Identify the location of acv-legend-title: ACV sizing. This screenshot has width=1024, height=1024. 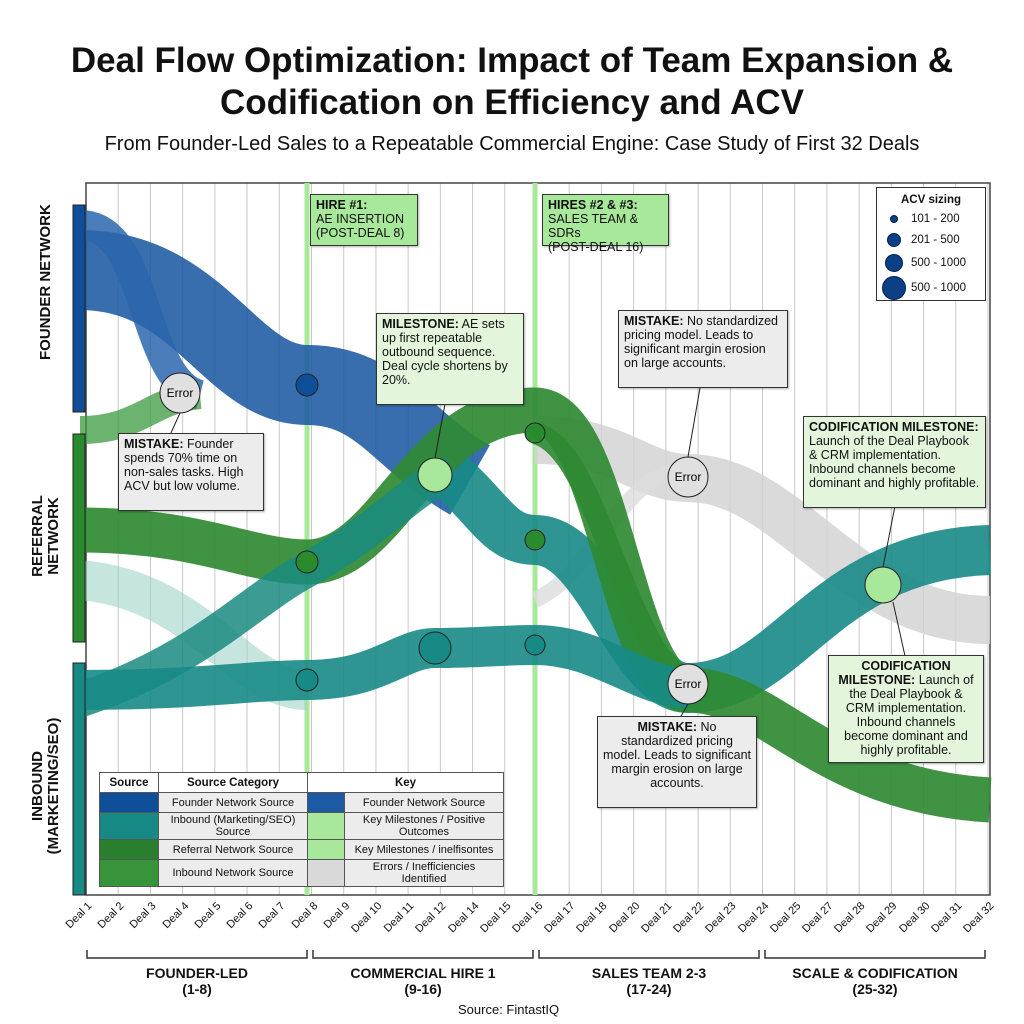
(931, 200).